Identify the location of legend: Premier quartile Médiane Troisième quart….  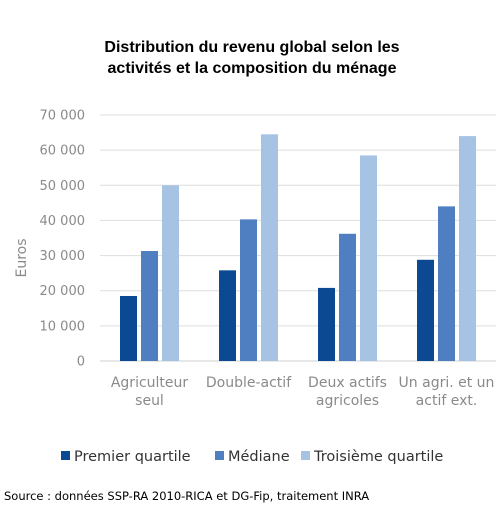
(252, 457).